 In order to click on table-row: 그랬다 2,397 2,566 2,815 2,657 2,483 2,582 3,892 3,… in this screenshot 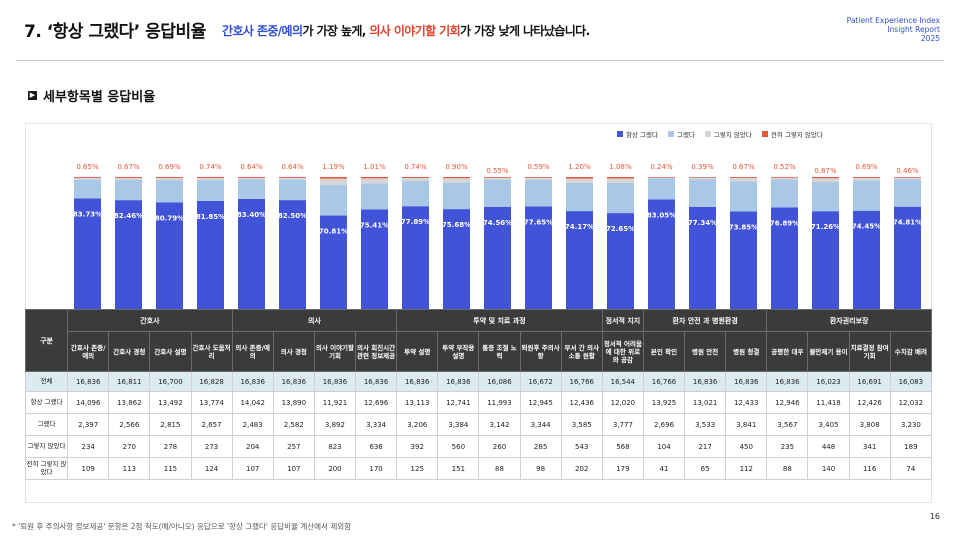, I will do `click(478, 424)`.